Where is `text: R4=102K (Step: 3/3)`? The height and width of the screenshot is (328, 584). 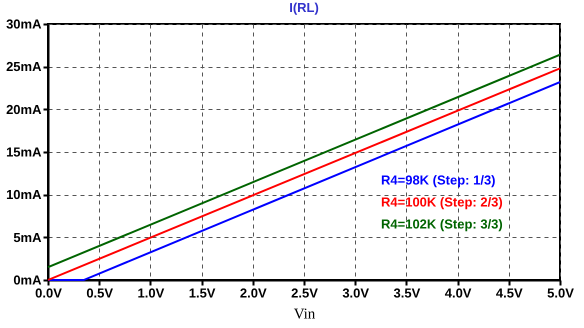
text: R4=102K (Step: 3/3) is located at coordinates (442, 224).